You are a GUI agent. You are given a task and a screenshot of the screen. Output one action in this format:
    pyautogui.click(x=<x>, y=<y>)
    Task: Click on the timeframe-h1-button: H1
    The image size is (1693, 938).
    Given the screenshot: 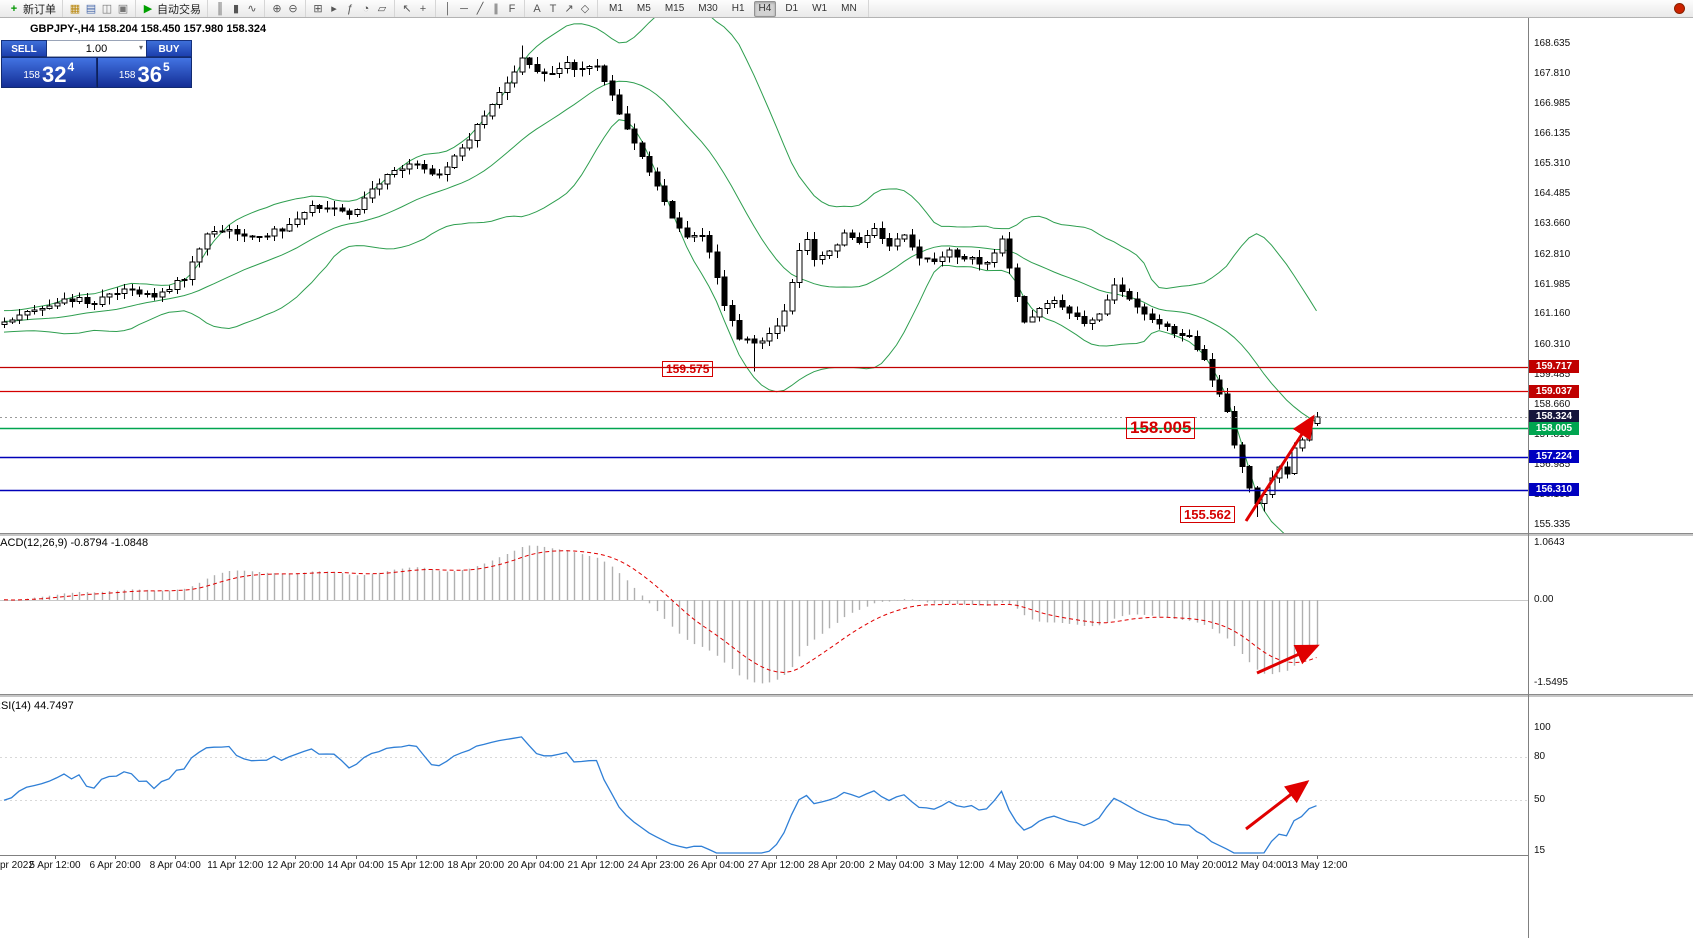 What is the action you would take?
    pyautogui.click(x=738, y=8)
    